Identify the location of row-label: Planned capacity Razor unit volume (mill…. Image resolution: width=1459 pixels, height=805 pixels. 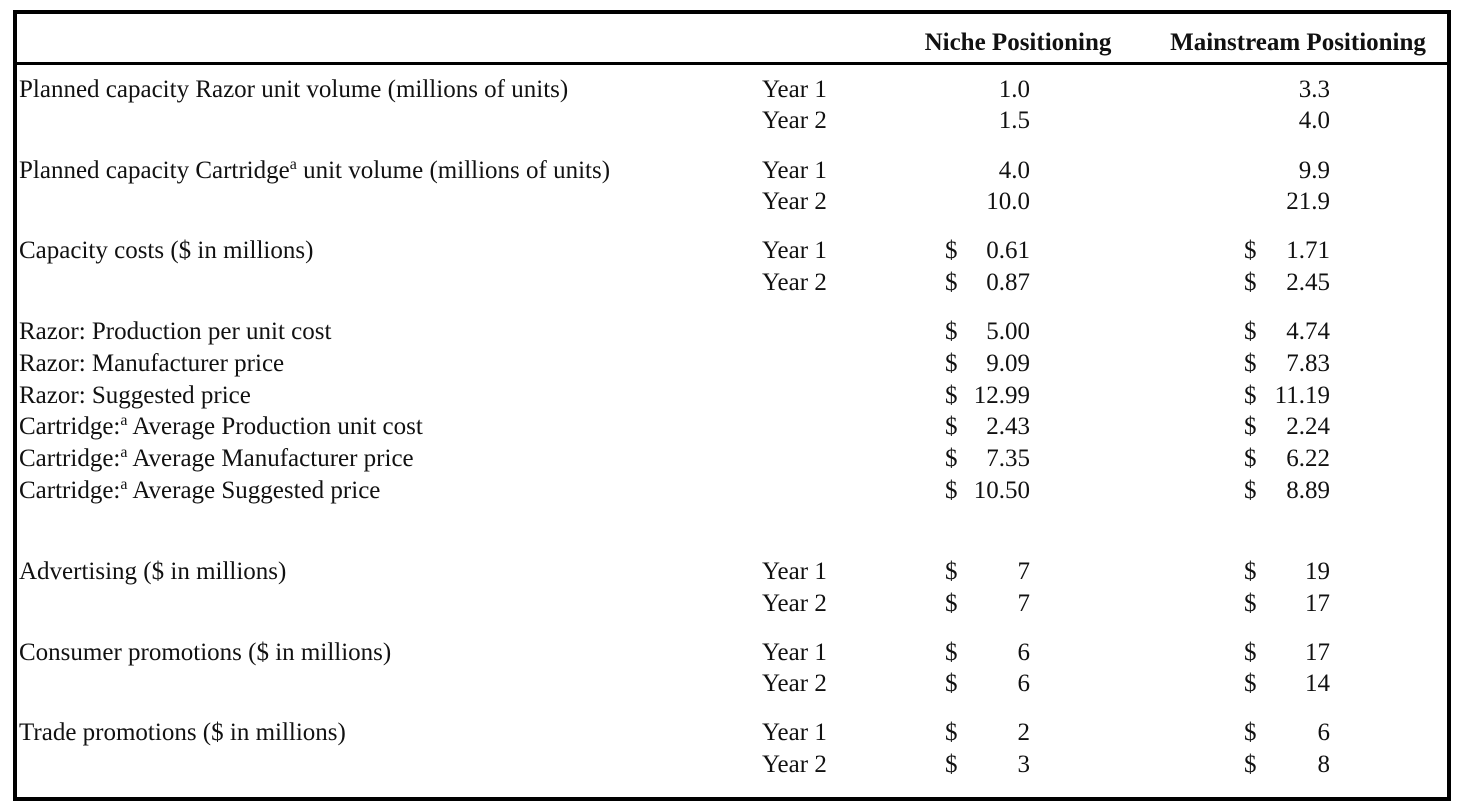
(293, 90).